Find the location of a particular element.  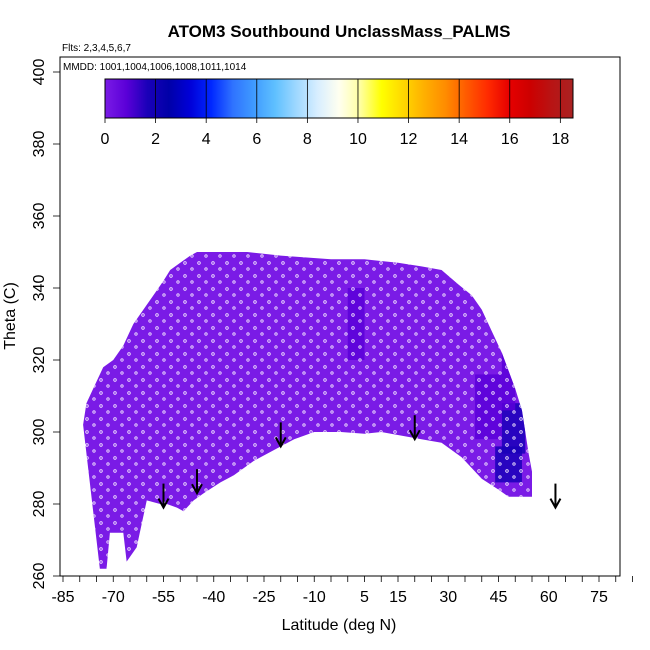

y-tick-label: 380 is located at coordinates (39, 144).